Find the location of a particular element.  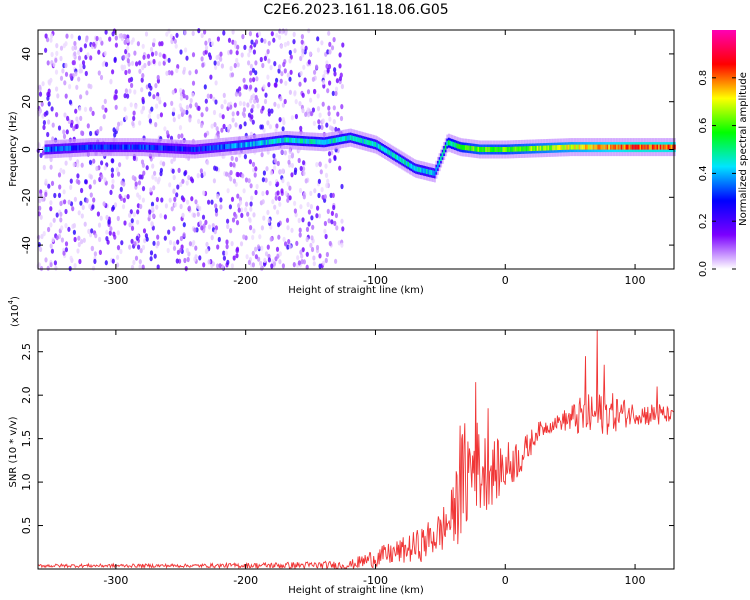

snr-y-scale-exponent: 4 is located at coordinates (11, 301).